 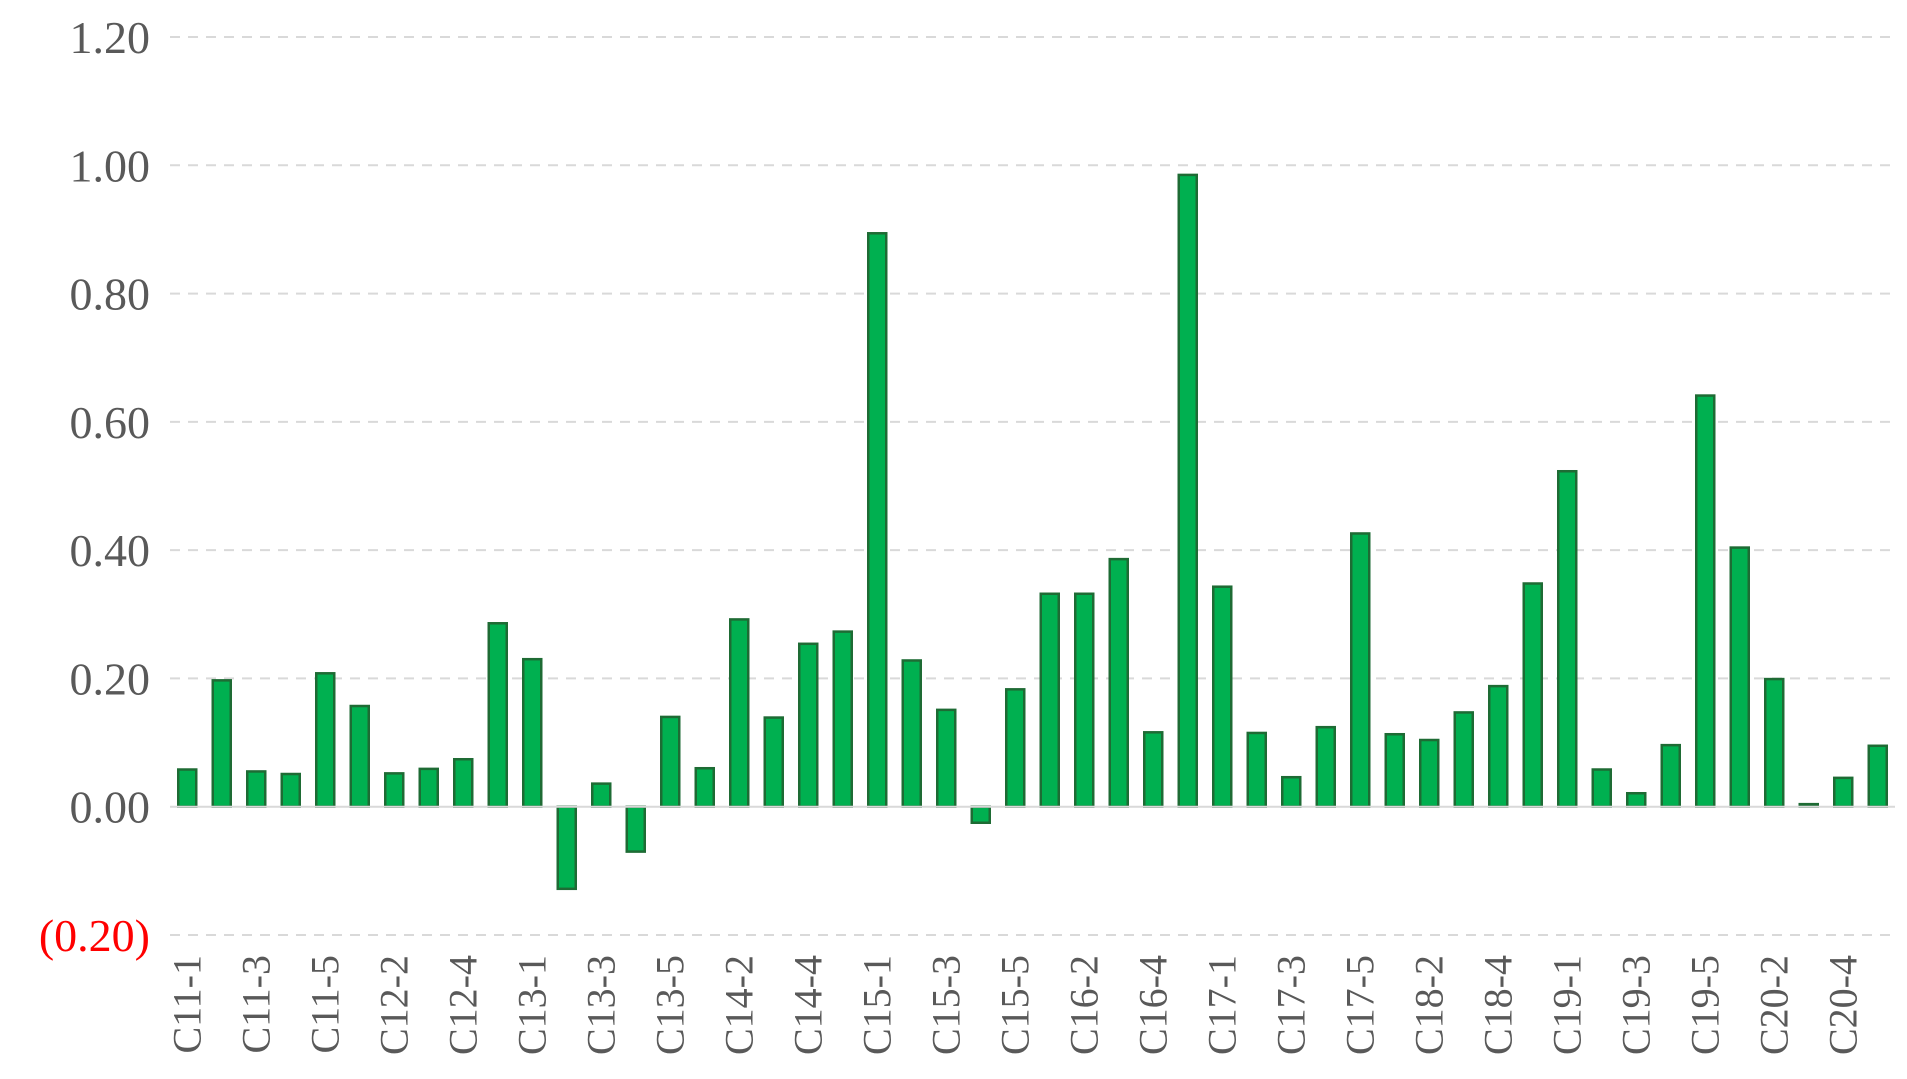 What do you see at coordinates (1290, 1005) in the screenshot?
I see `x-tick-label: C17-3` at bounding box center [1290, 1005].